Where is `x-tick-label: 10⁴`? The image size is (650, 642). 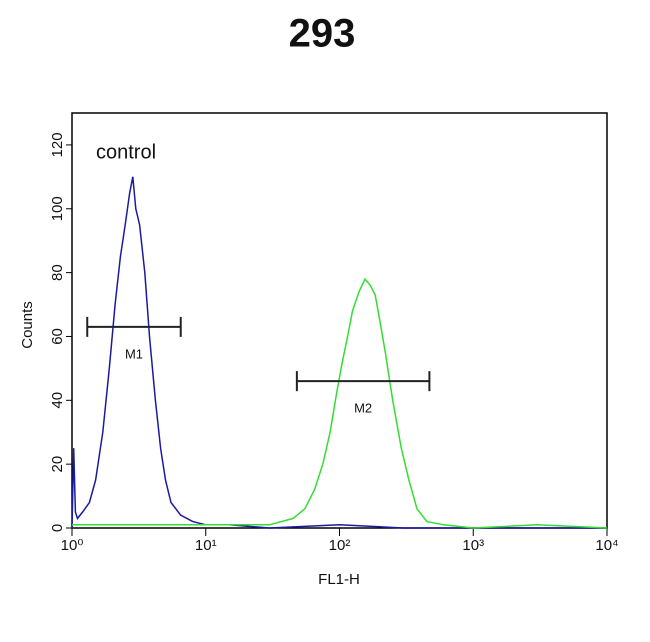
x-tick-label: 10⁴ is located at coordinates (606, 545).